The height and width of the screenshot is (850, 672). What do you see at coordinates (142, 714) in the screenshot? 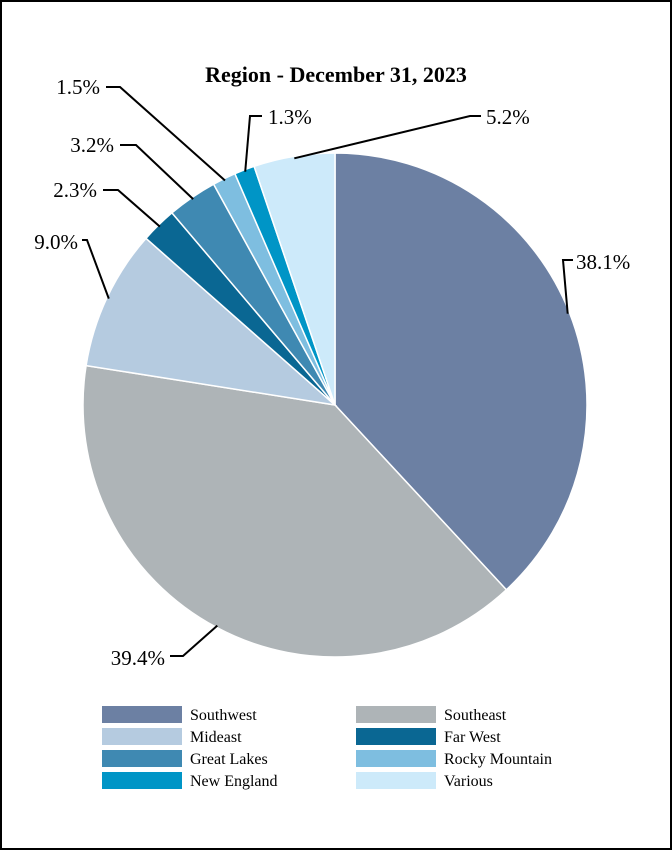
I see `legend-swatch-southwest` at bounding box center [142, 714].